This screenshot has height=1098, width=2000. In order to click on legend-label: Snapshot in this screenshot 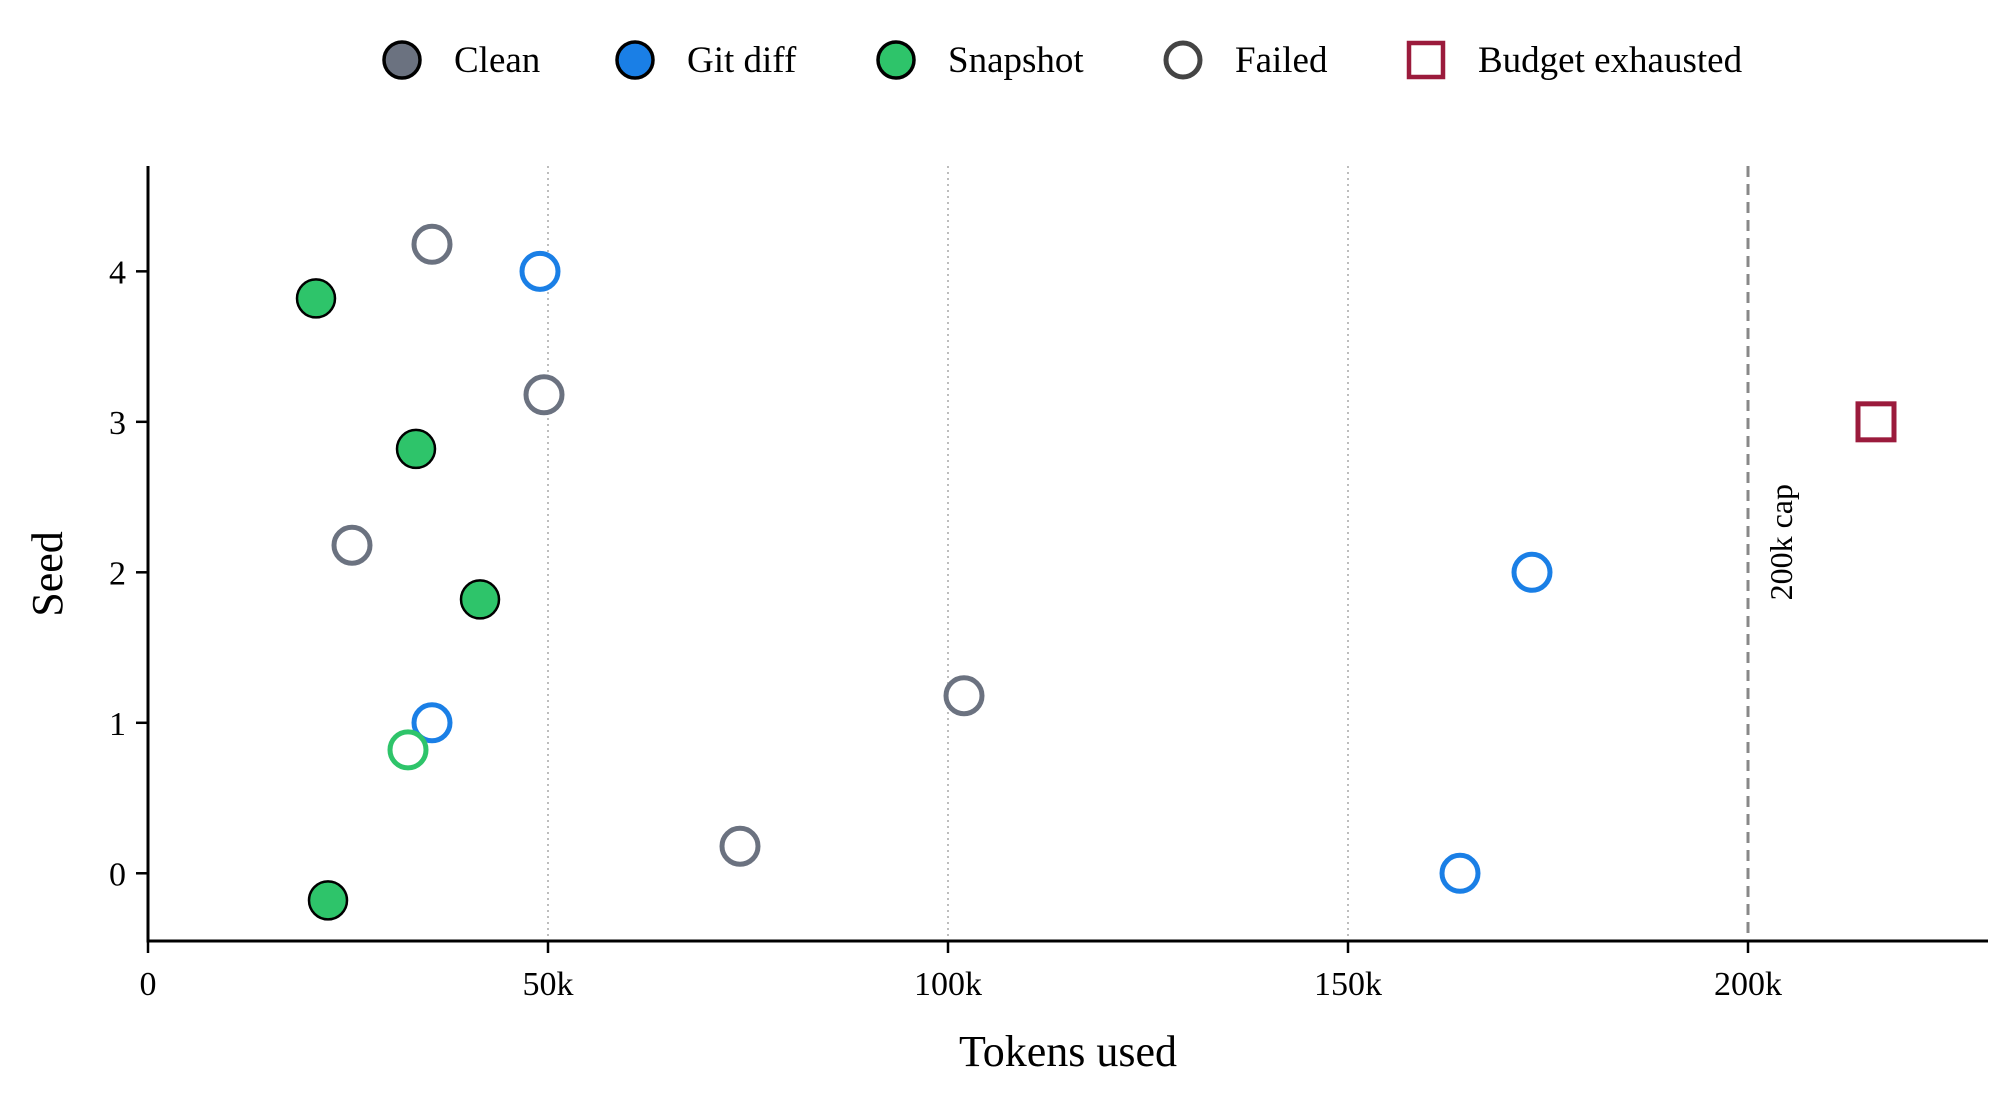, I will do `click(1016, 60)`.